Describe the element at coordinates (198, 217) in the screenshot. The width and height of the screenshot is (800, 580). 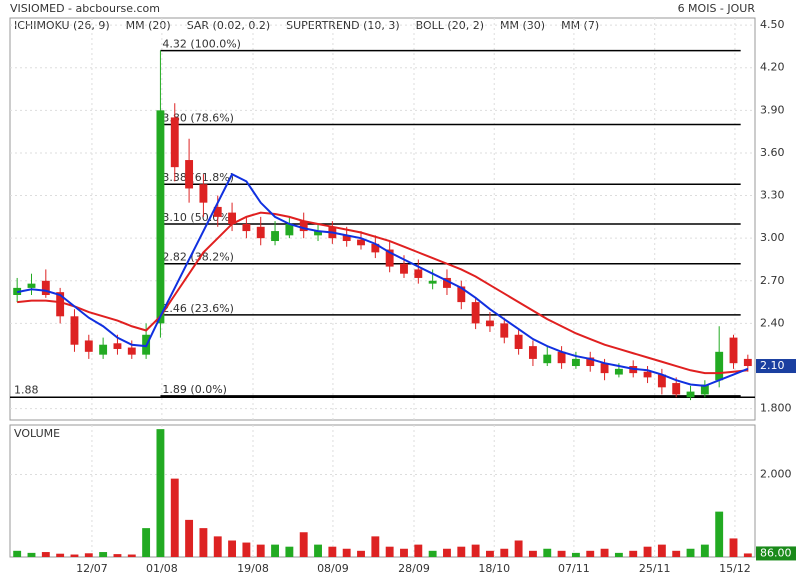
I see `fib-label: 3.10 (50.0%)` at that location.